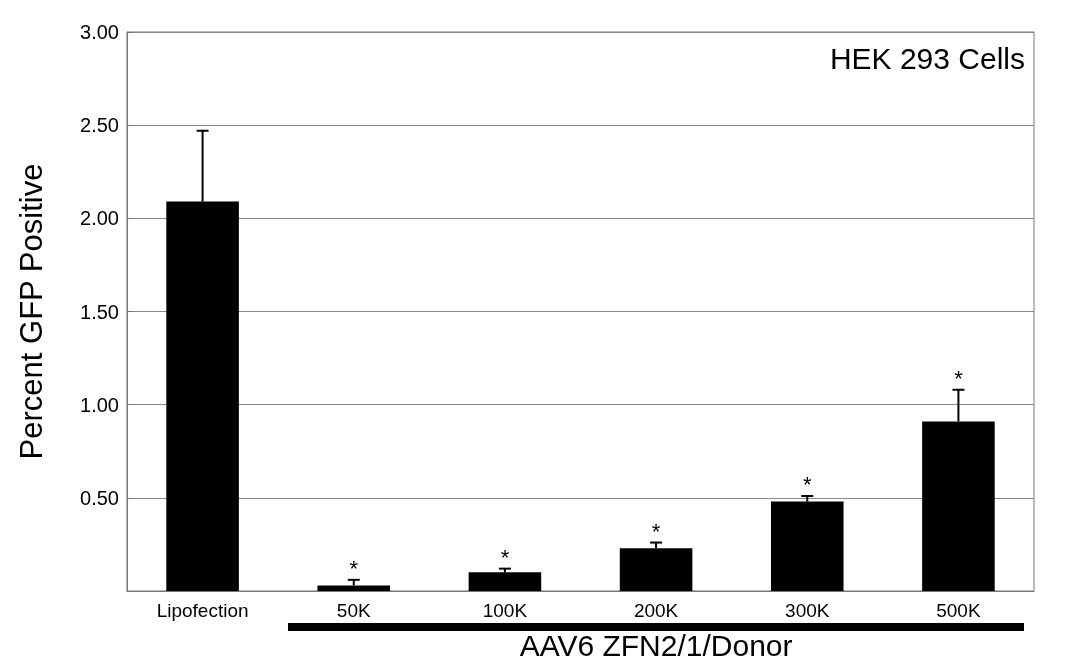 This screenshot has width=1066, height=672. Describe the element at coordinates (99, 32) in the screenshot. I see `y-tick-label: 3.00` at that location.